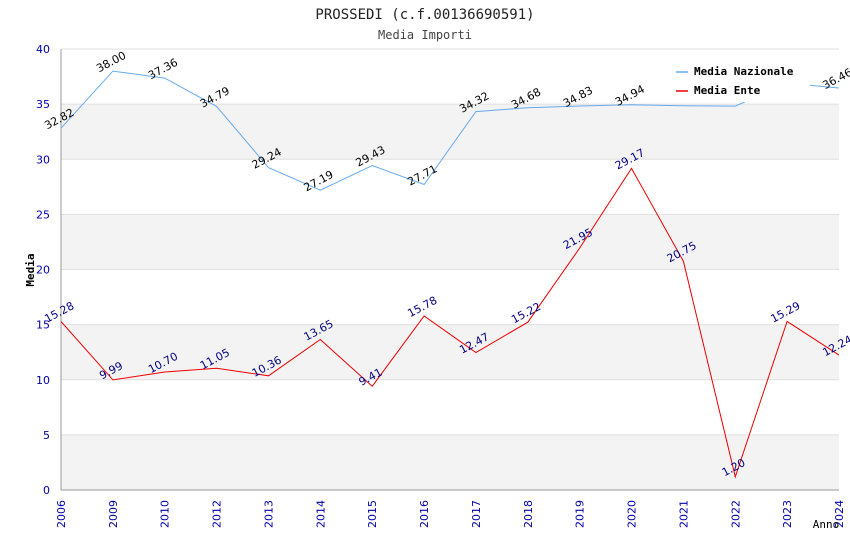  Describe the element at coordinates (61, 514) in the screenshot. I see `x-tick-label: 2006` at that location.